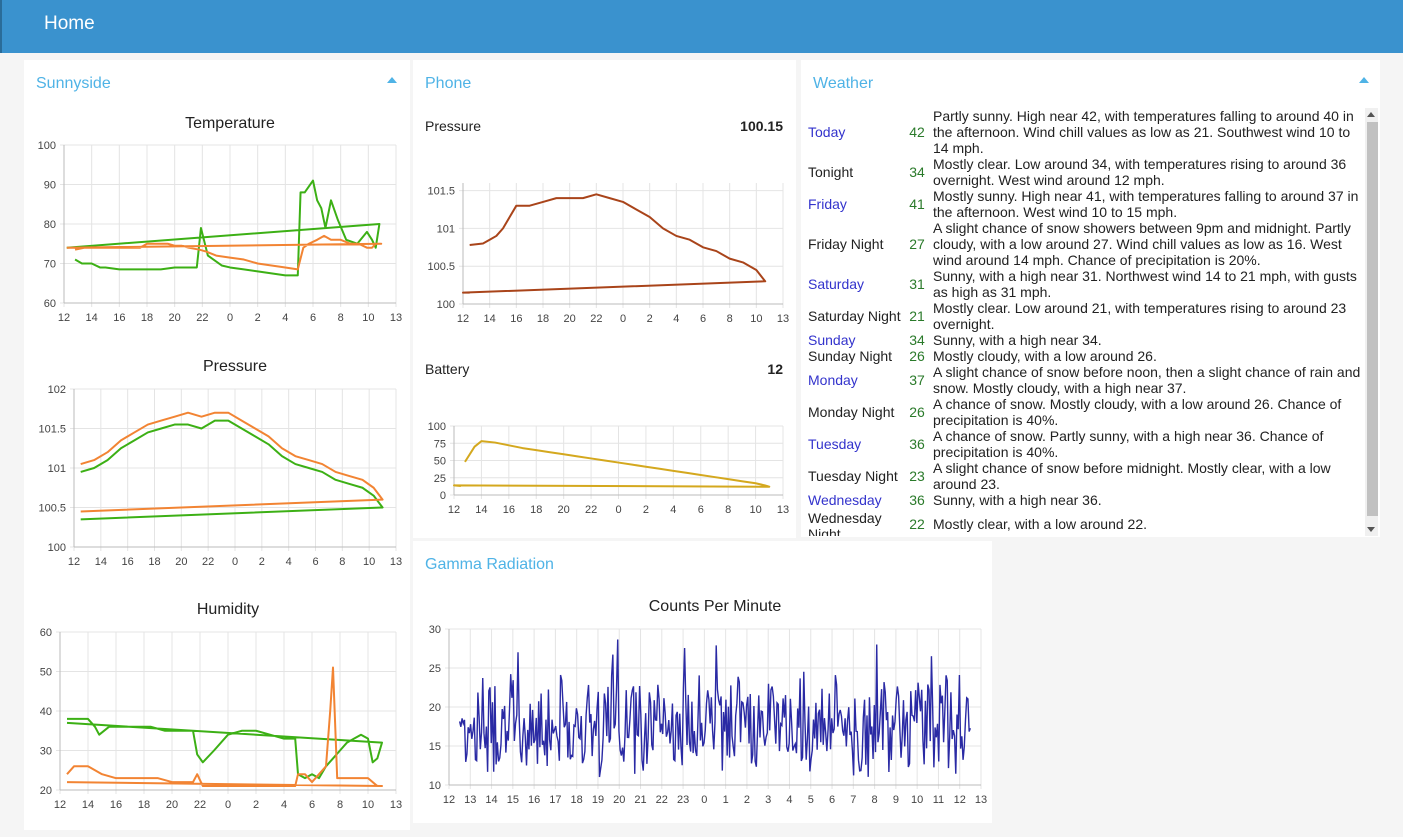 The height and width of the screenshot is (837, 1403). I want to click on pressure-x-tick: 16, so click(128, 562).